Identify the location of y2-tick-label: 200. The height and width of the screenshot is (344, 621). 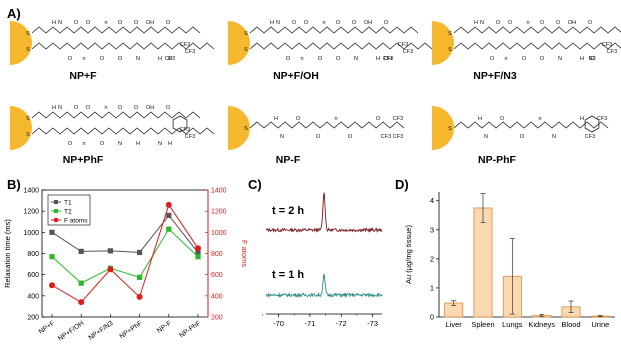
(217, 318).